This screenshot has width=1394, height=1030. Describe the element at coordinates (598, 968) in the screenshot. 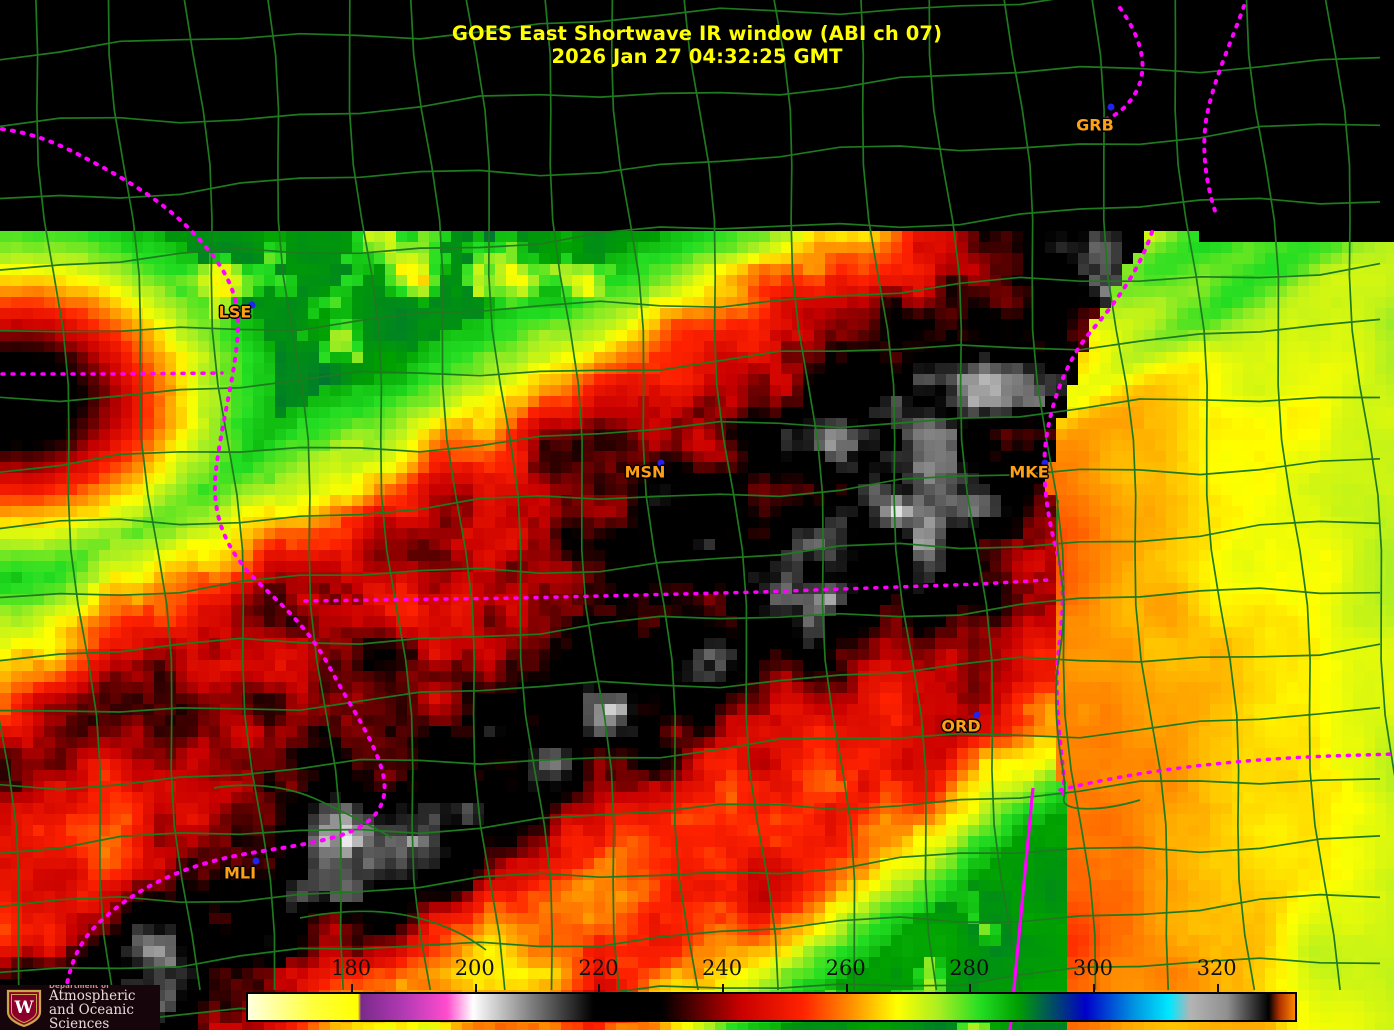

I see `colorbar-tick-label: 220` at that location.